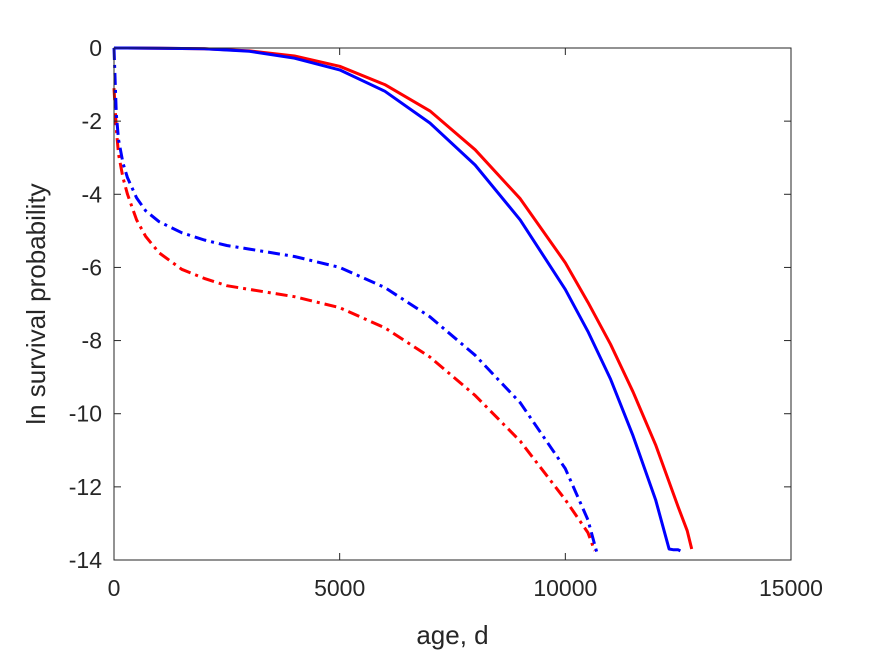 The image size is (875, 656). Describe the element at coordinates (339, 588) in the screenshot. I see `x-tick-label: 5000` at that location.